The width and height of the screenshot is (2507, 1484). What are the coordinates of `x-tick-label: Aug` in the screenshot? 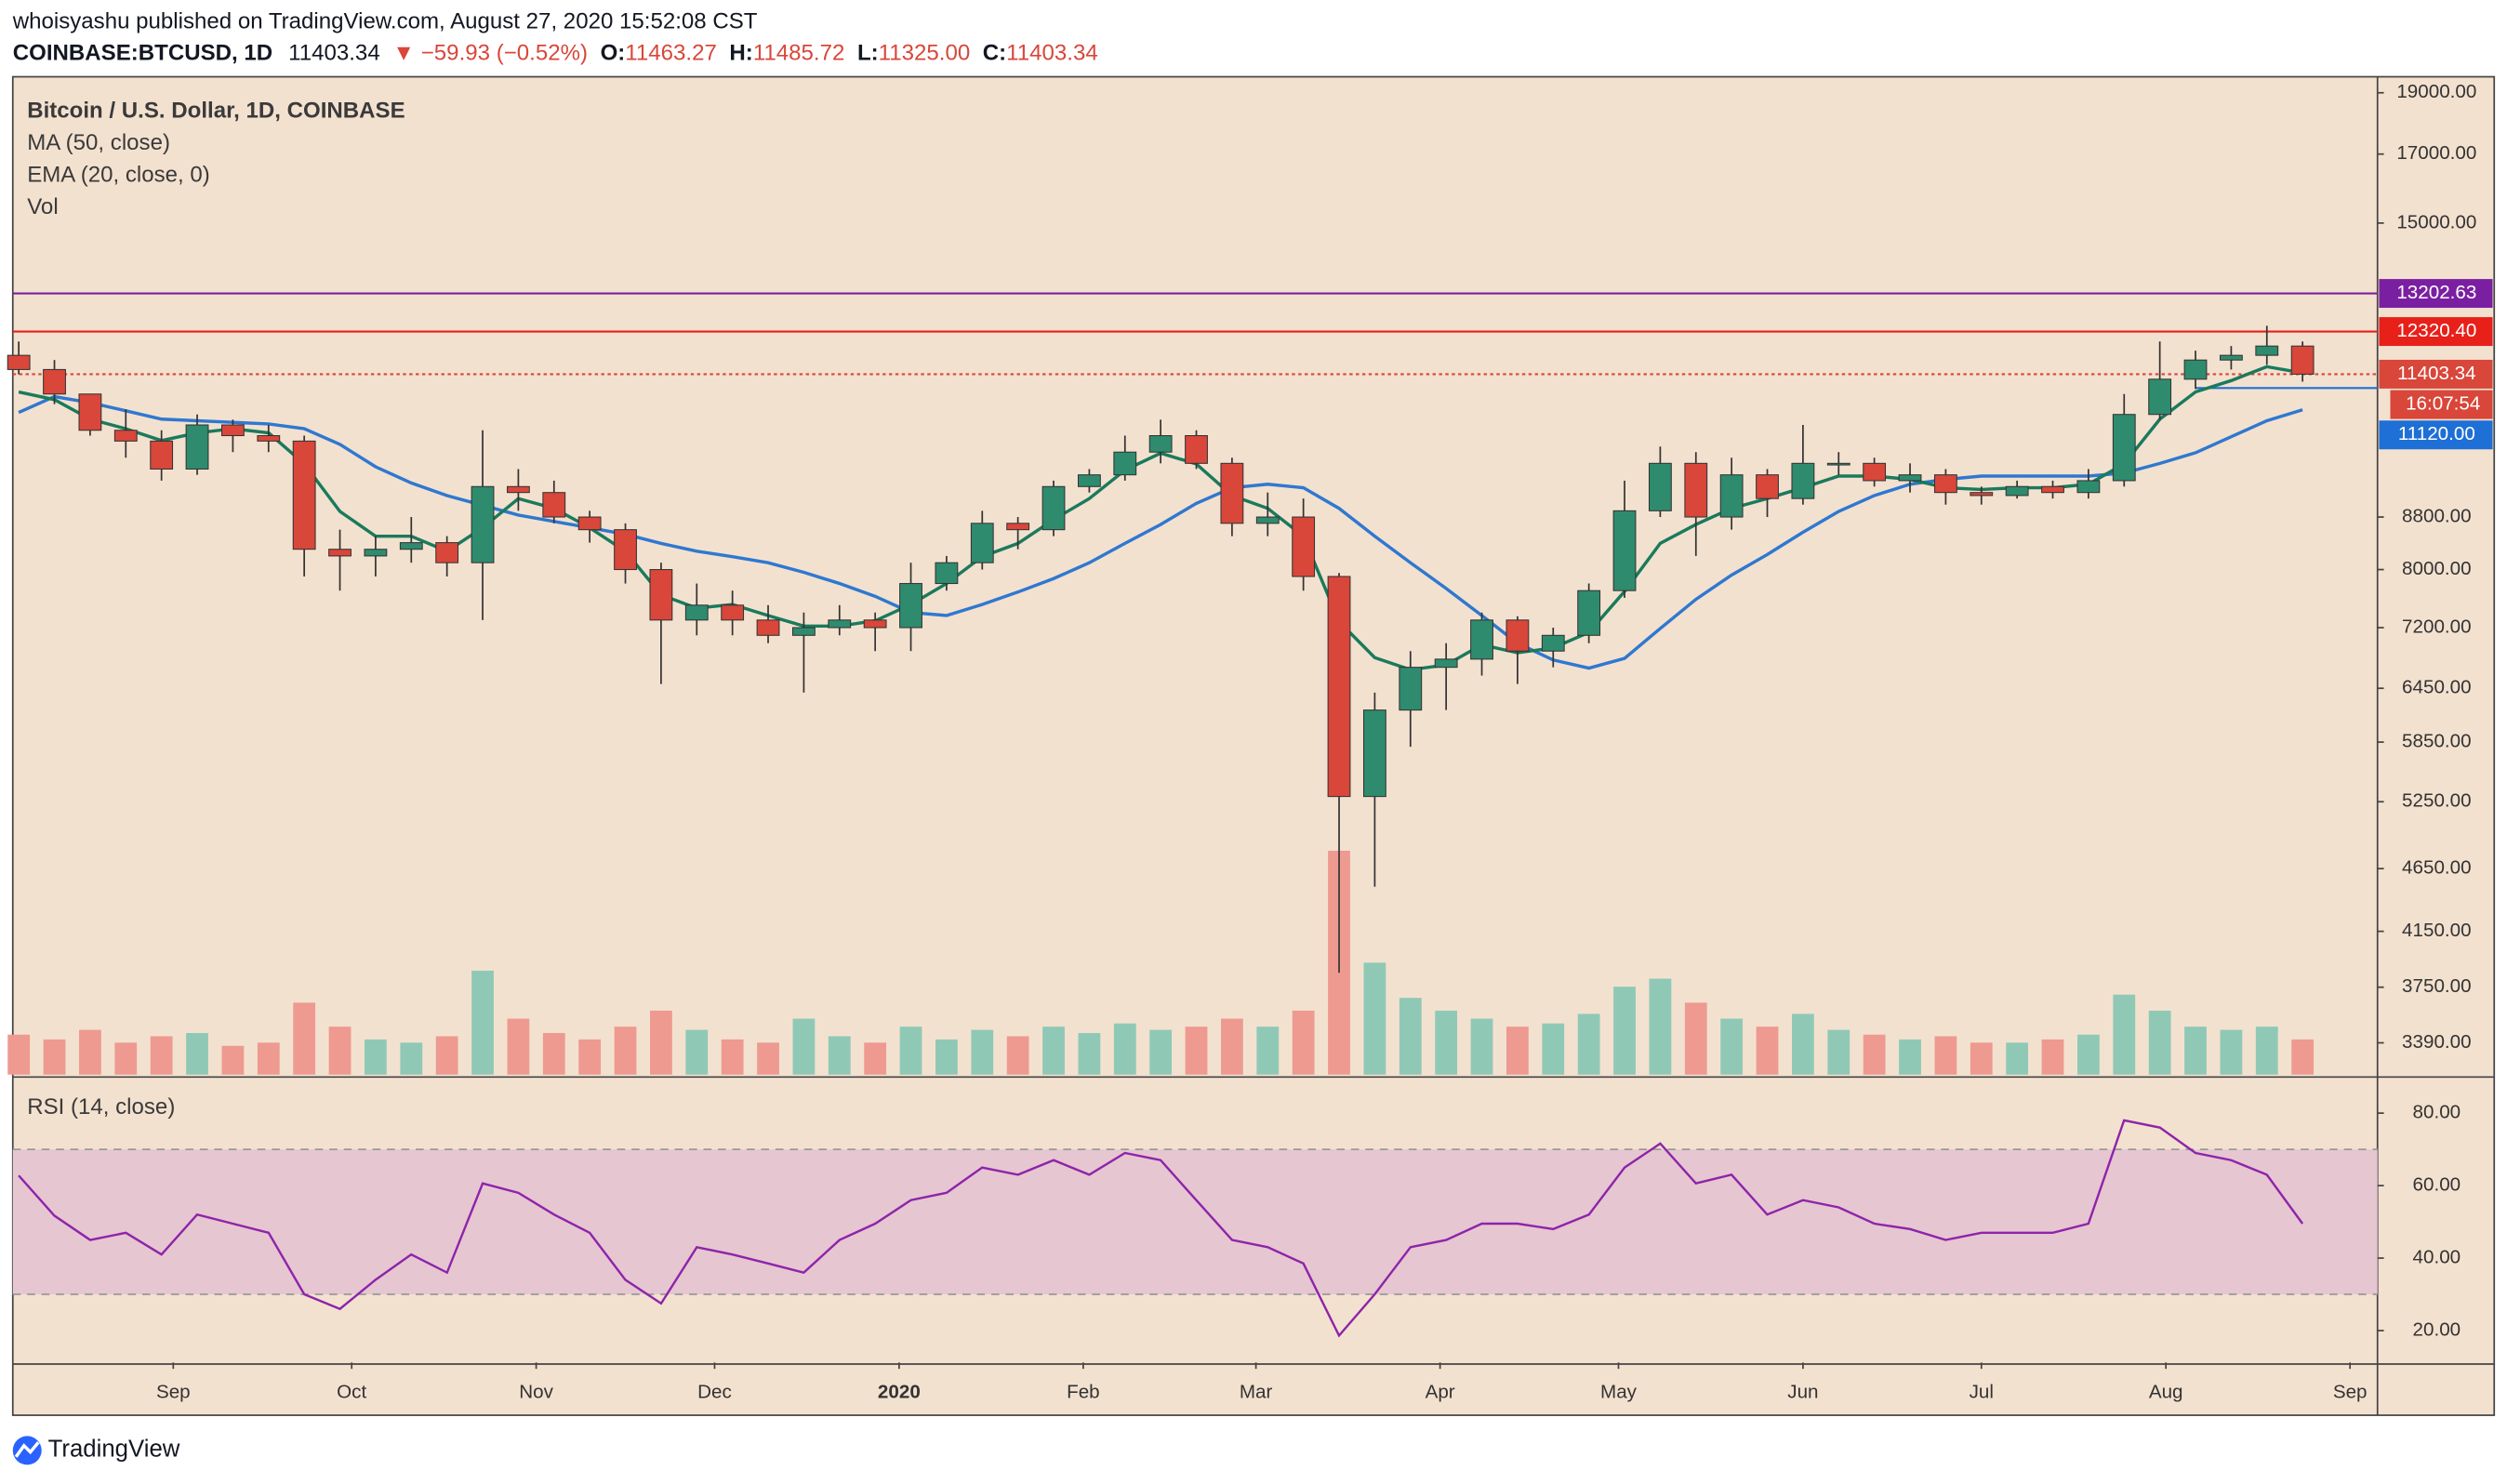 It's located at (2166, 1391).